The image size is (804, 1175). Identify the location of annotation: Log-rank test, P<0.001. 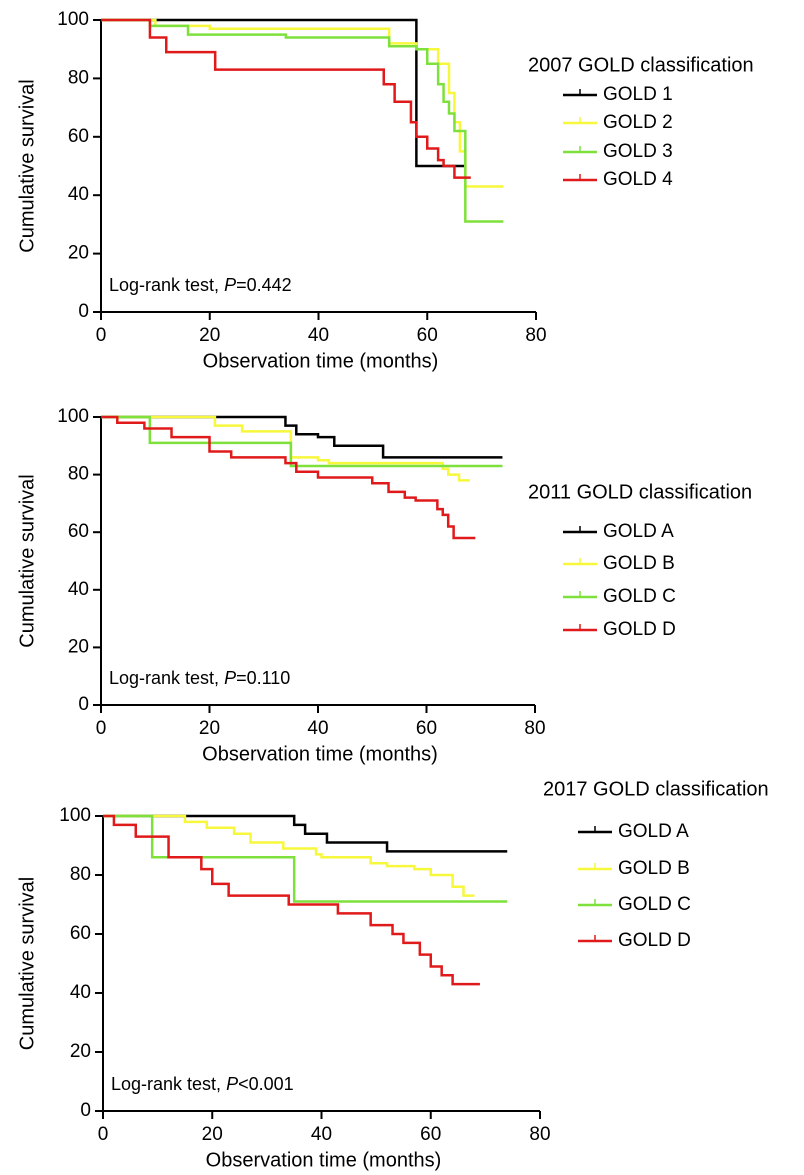
(202, 1084).